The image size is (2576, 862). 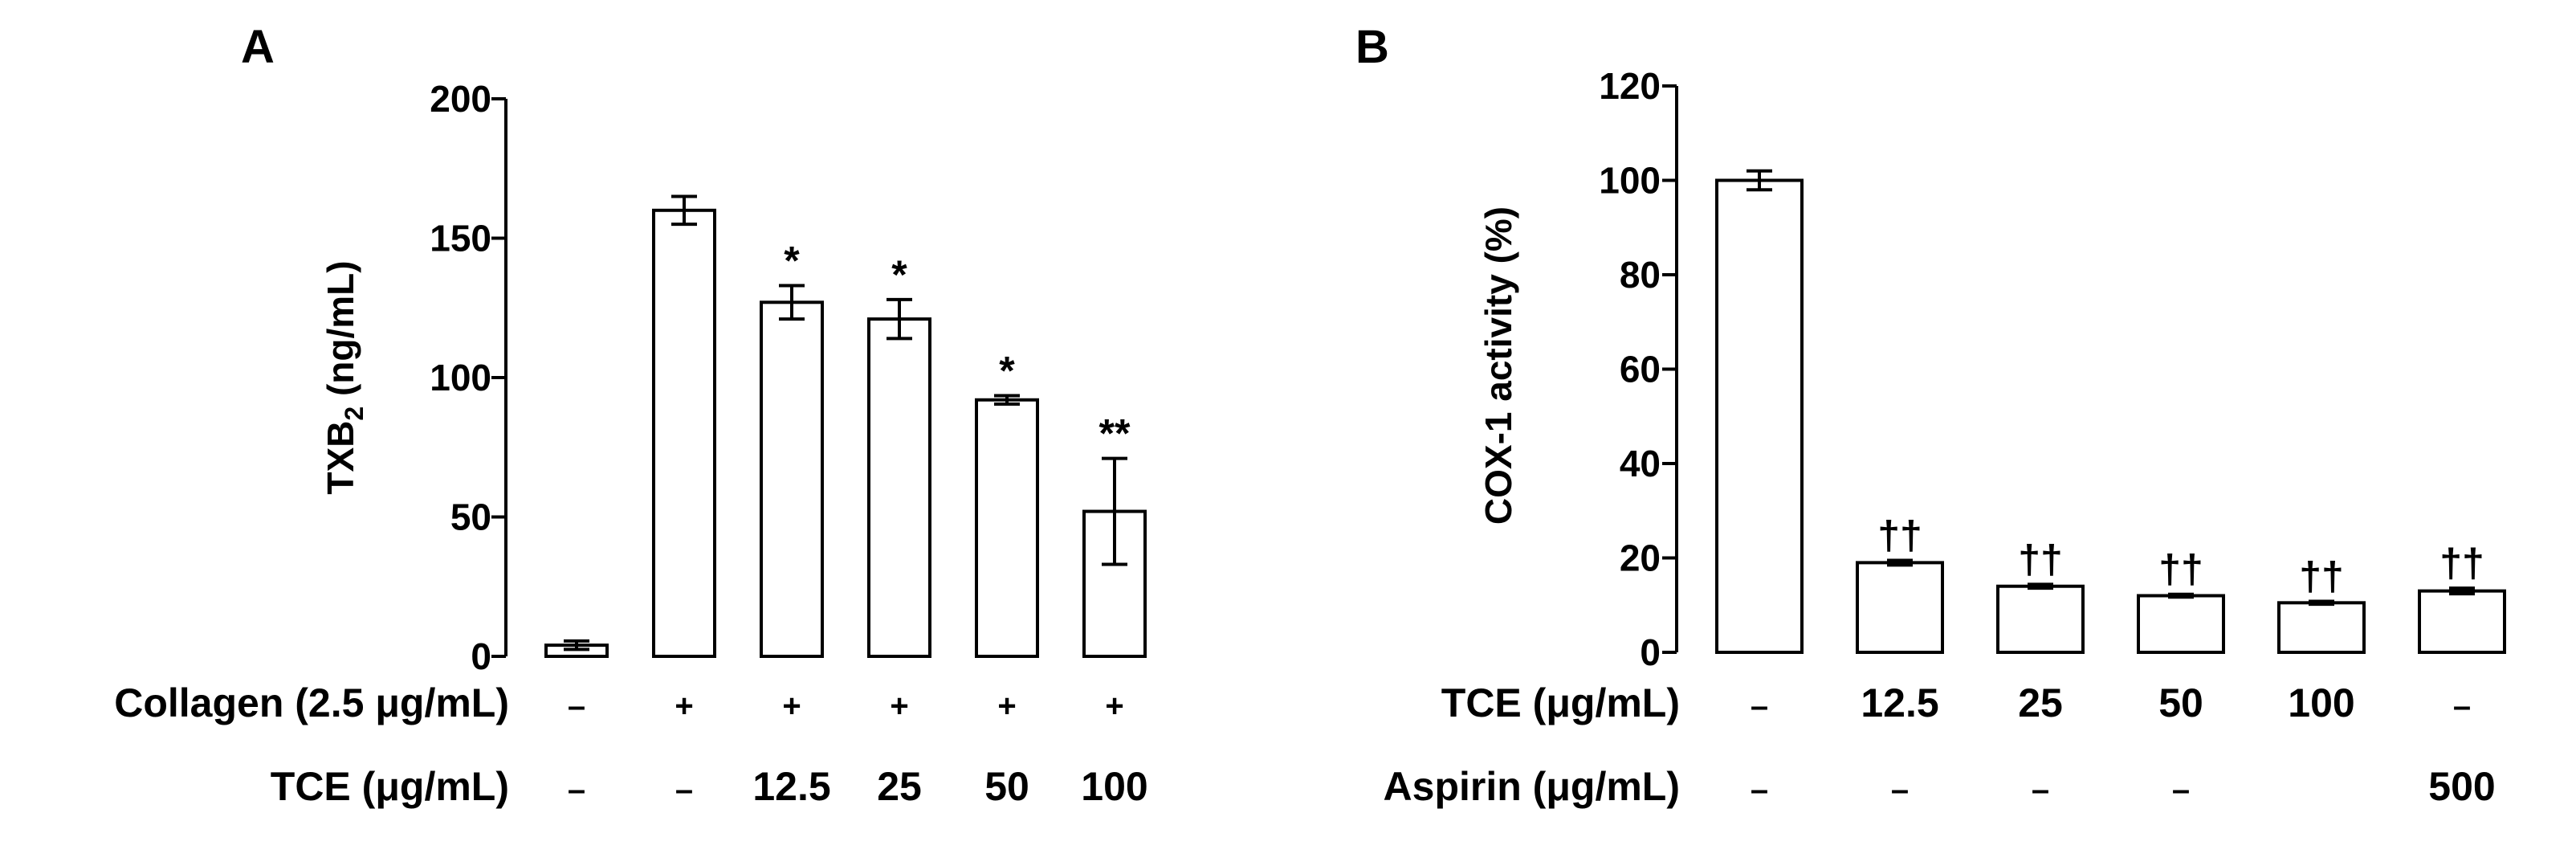 I want to click on panel-b-letter: B, so click(x=1372, y=47).